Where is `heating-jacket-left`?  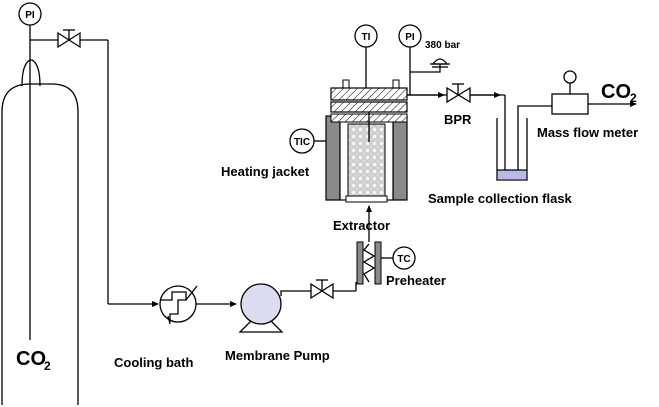 heating-jacket-left is located at coordinates (333, 158).